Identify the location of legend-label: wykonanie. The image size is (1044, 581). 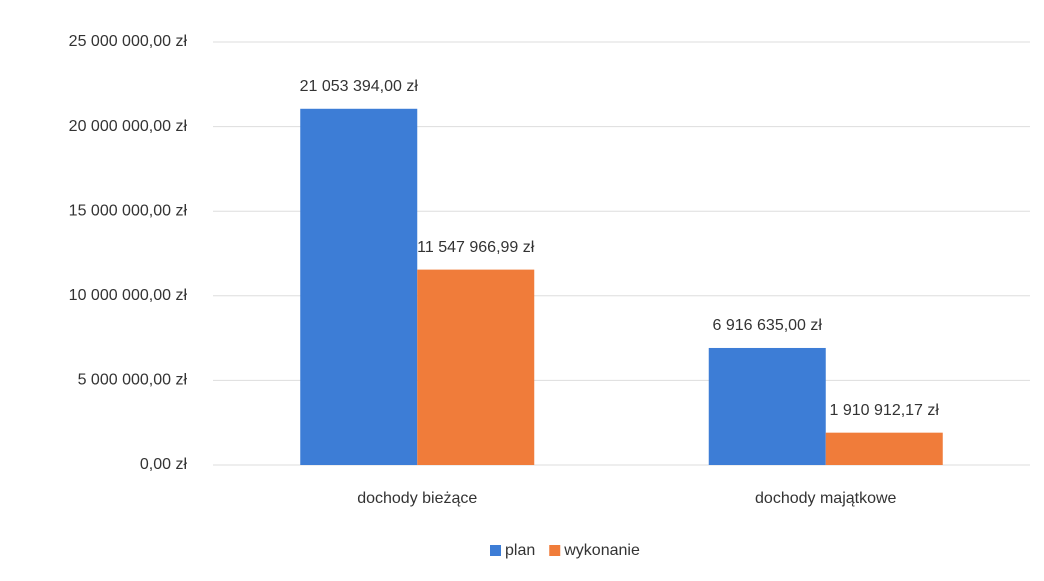
(601, 550).